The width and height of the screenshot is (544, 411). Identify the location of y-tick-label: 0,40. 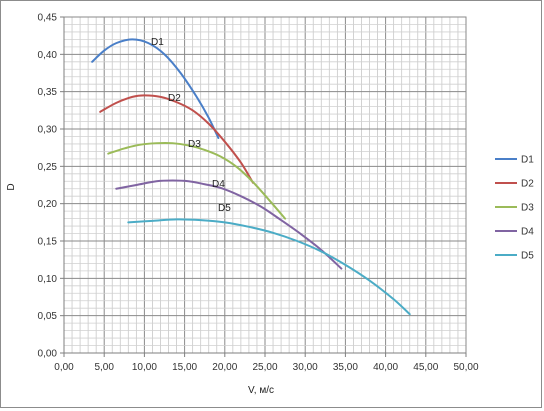
(48, 55).